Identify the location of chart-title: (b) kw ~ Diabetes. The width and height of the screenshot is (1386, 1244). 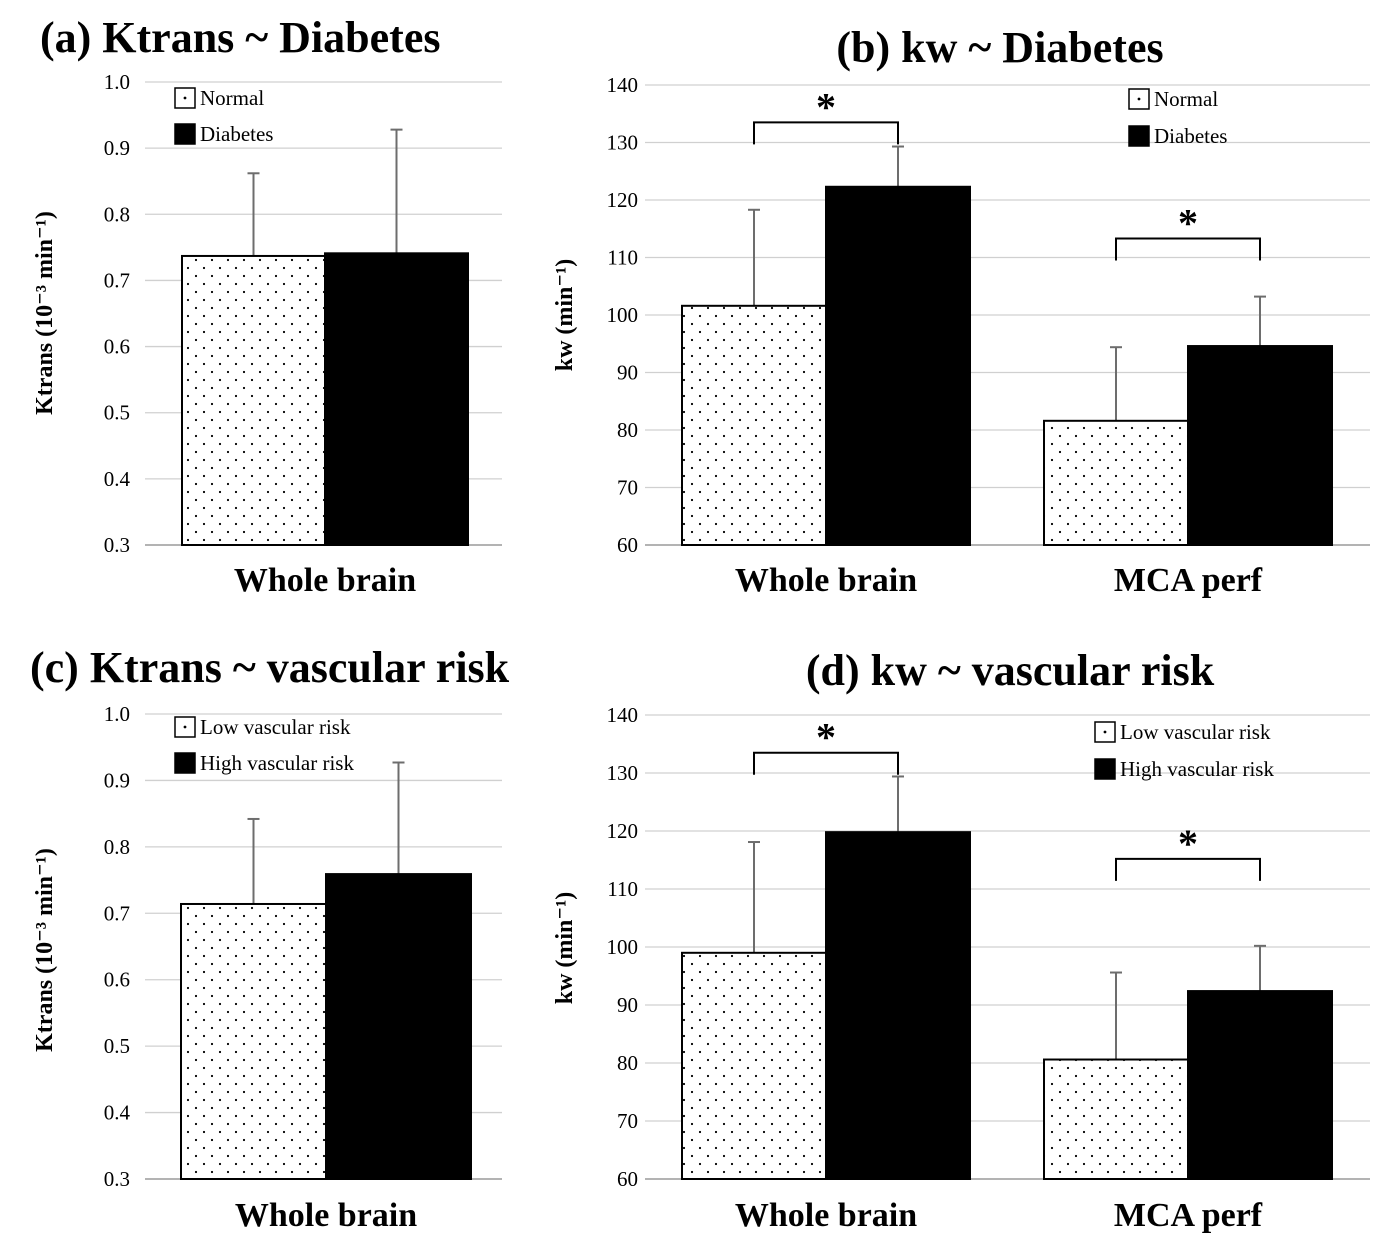
(999, 47).